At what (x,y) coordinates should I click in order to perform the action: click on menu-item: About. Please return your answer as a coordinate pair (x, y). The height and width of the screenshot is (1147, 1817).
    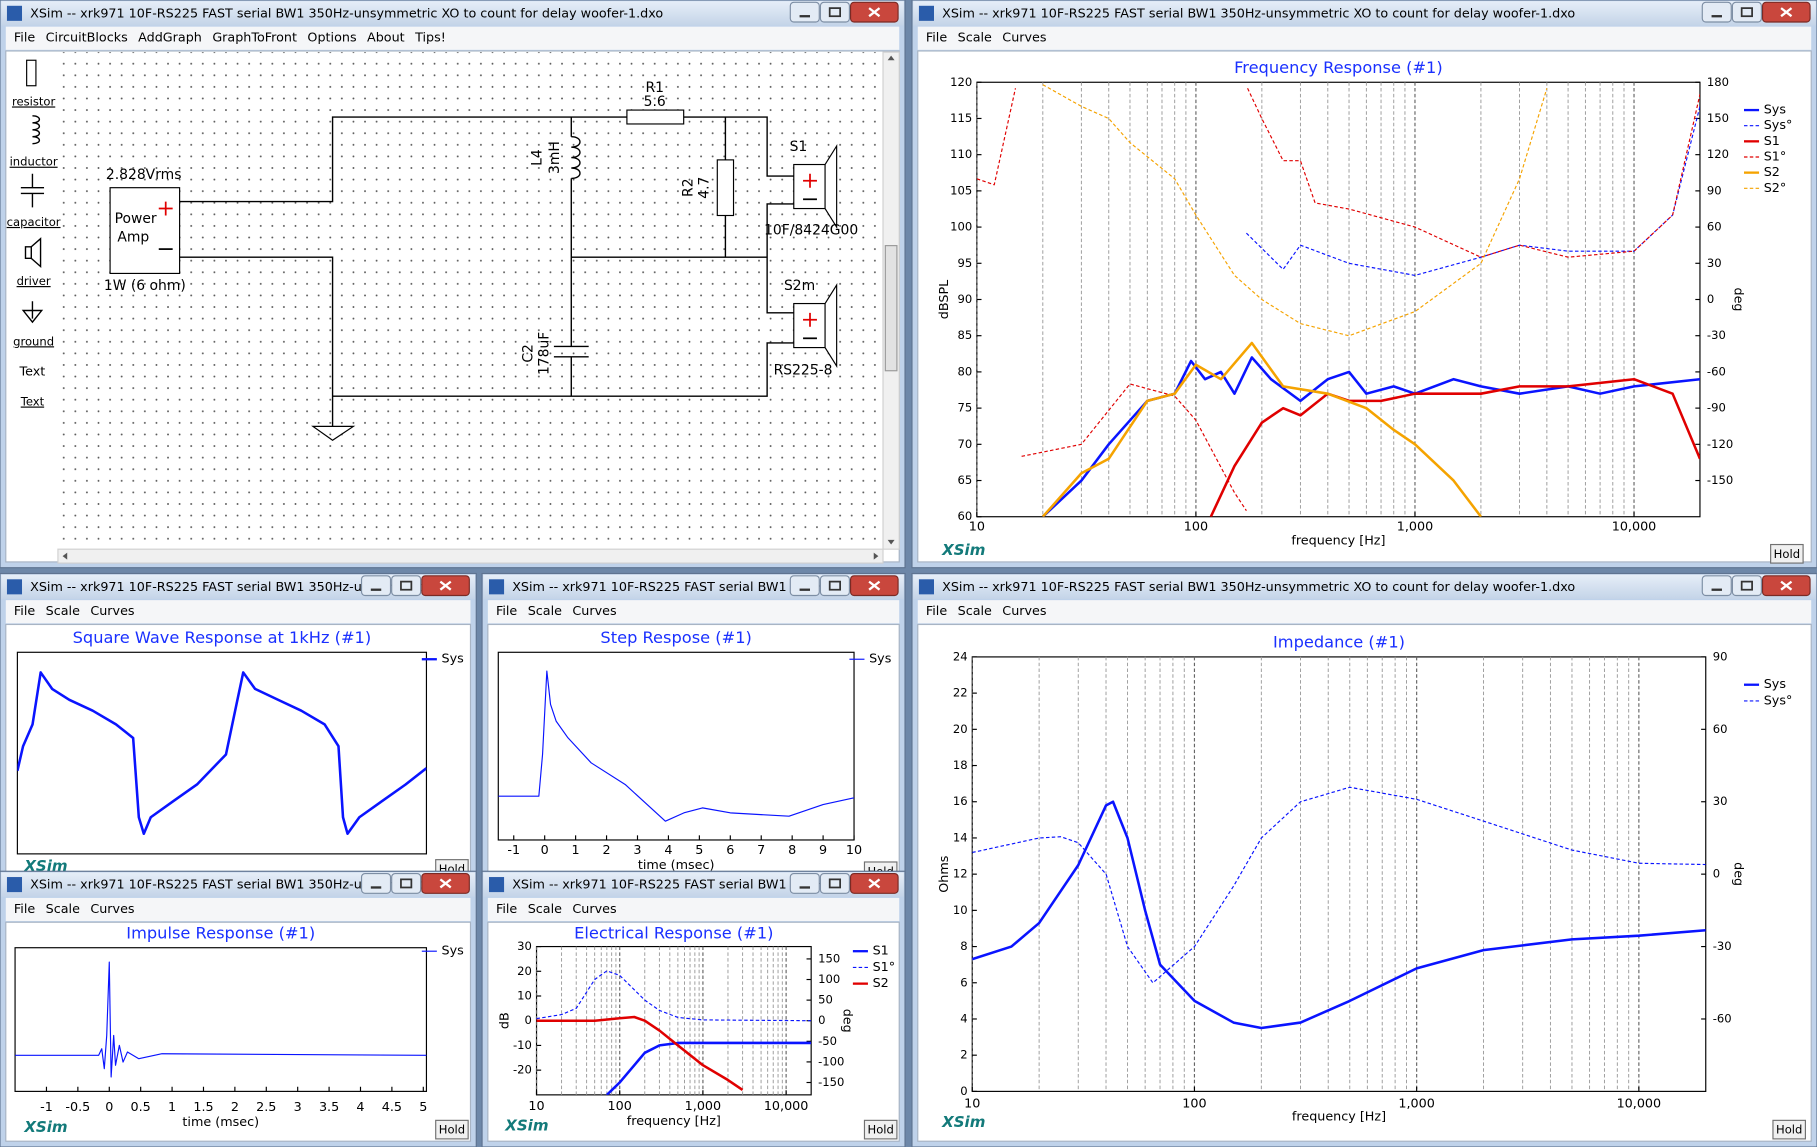
    Looking at the image, I should click on (386, 38).